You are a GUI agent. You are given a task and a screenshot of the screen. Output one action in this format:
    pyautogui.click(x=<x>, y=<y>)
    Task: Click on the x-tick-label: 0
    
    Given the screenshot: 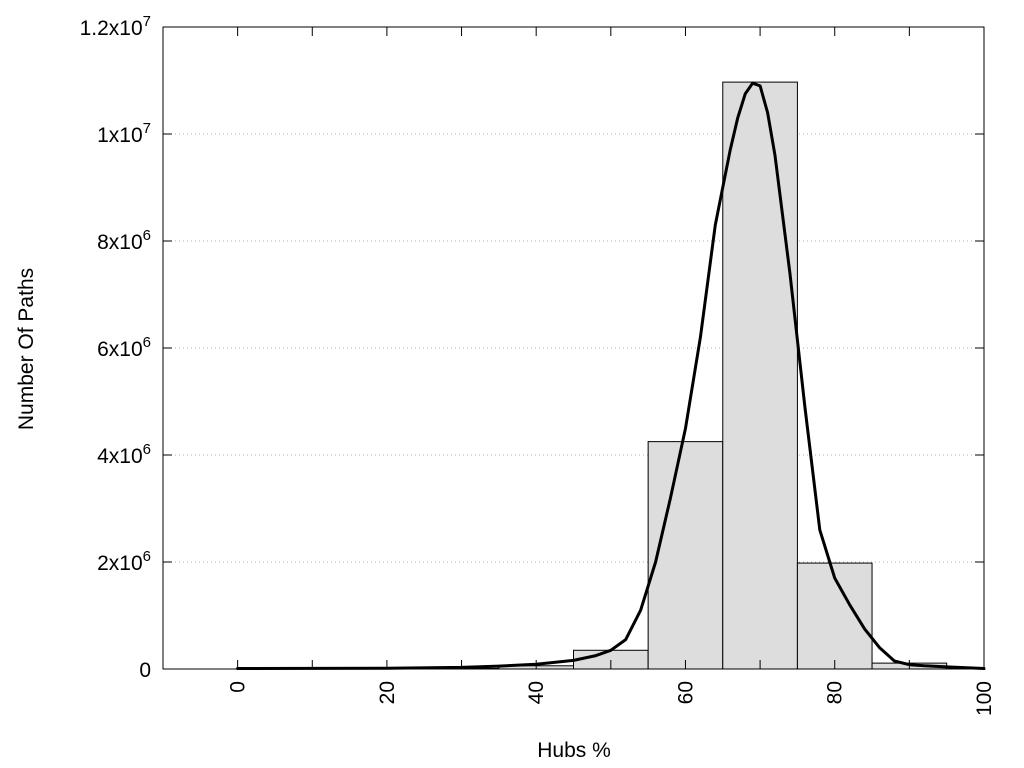 What is the action you would take?
    pyautogui.click(x=238, y=687)
    